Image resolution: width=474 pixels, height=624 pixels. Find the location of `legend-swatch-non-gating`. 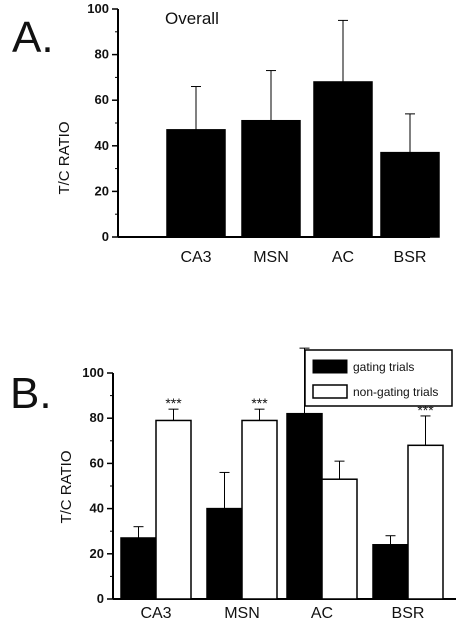

legend-swatch-non-gating is located at coordinates (330, 391).